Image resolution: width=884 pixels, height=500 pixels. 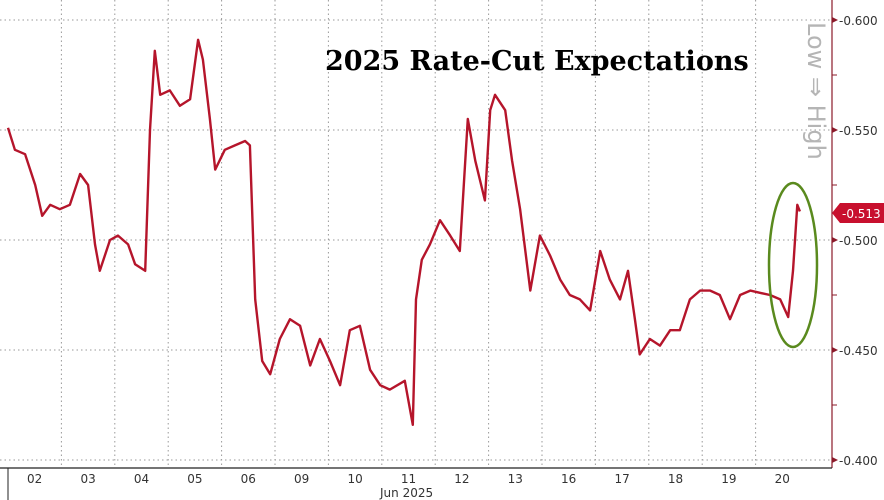 I want to click on x-tick-label: 02, so click(x=34, y=479).